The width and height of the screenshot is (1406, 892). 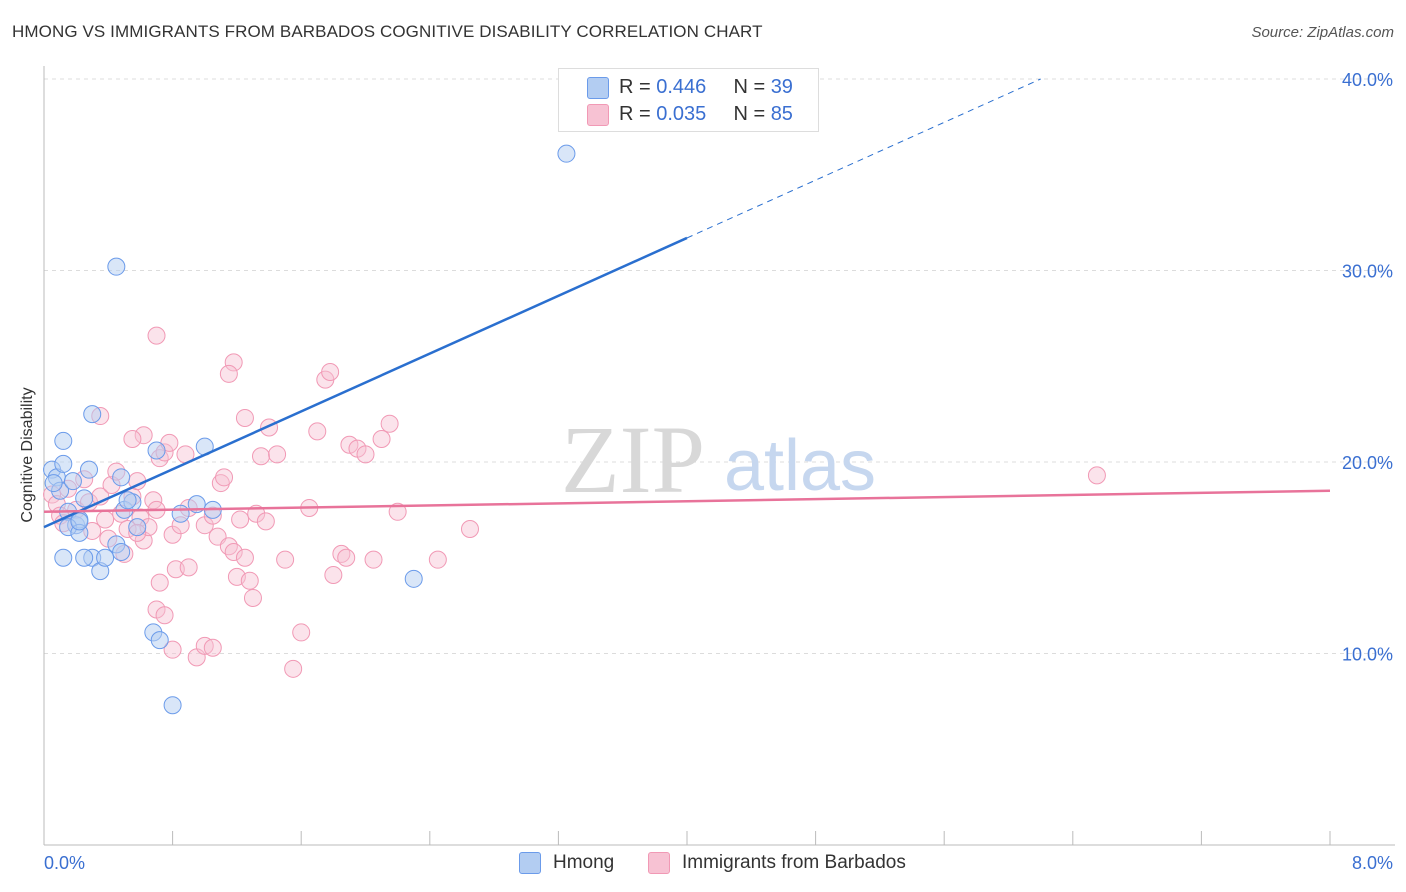 What do you see at coordinates (718, 459) in the screenshot?
I see `watermark: ZIP atlas` at bounding box center [718, 459].